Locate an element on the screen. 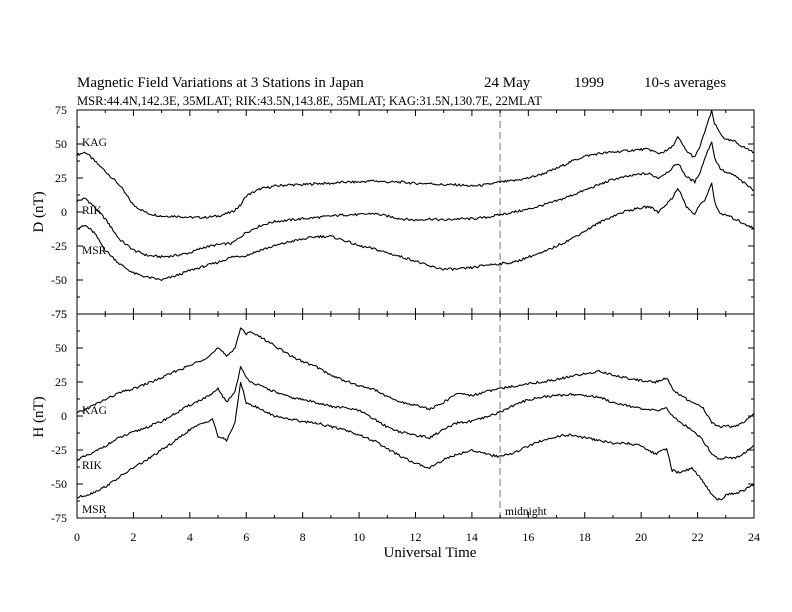 This screenshot has width=792, height=612. x-tick-label: 12 is located at coordinates (416, 537).